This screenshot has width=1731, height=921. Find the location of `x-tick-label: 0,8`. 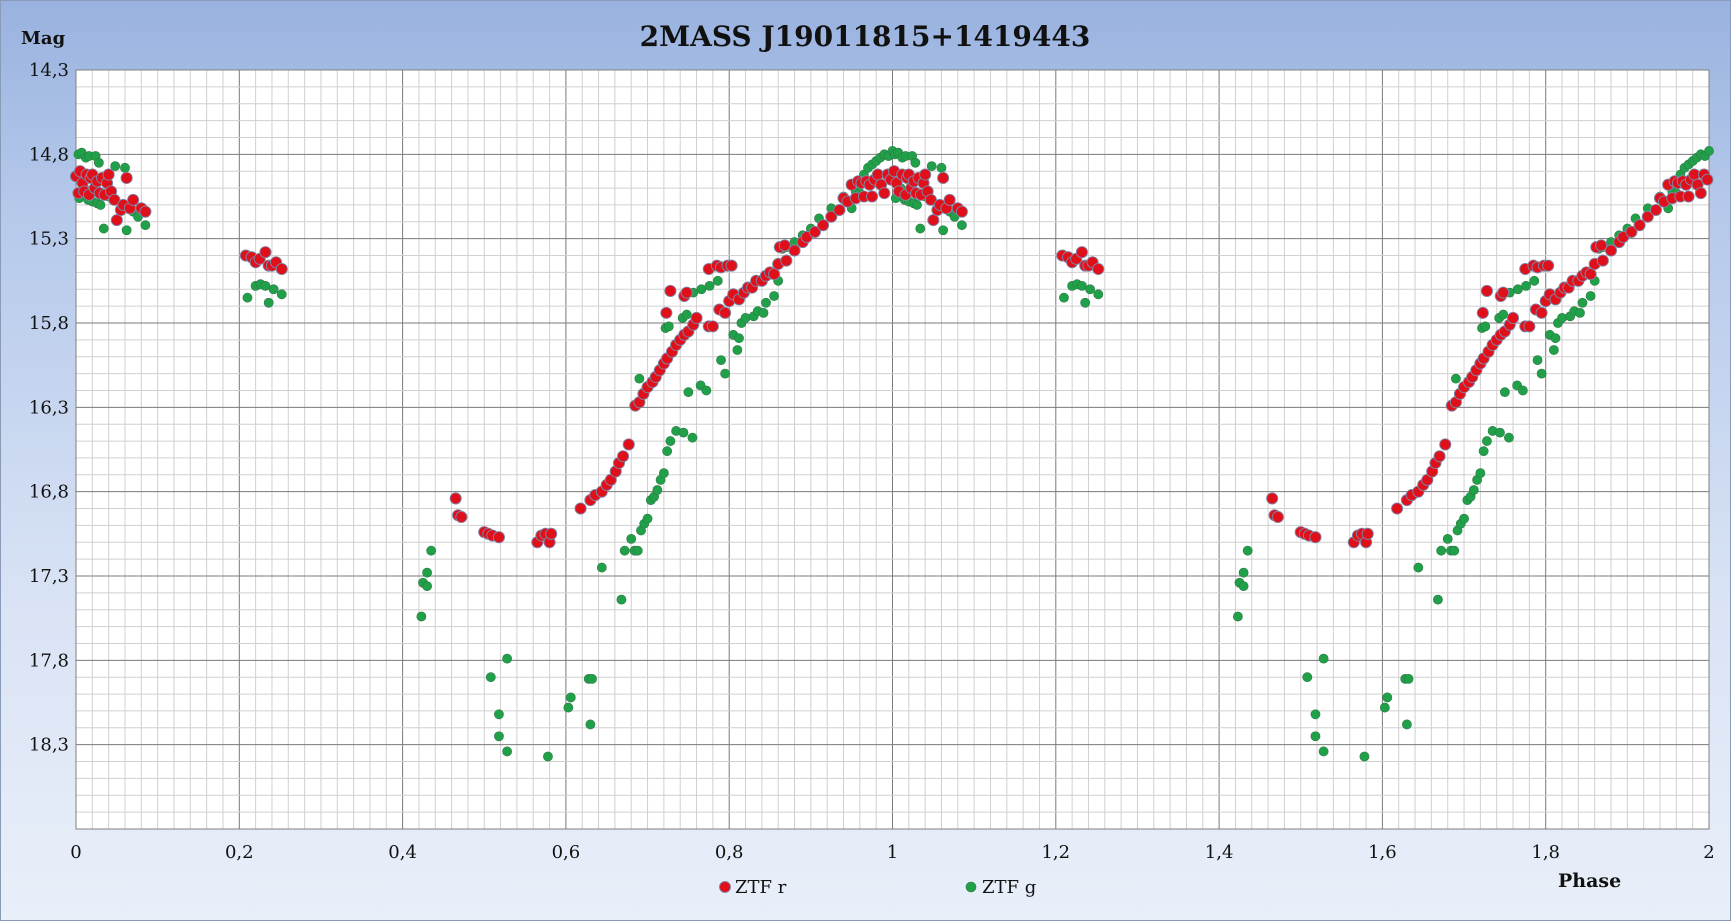

x-tick-label: 0,8 is located at coordinates (729, 852).